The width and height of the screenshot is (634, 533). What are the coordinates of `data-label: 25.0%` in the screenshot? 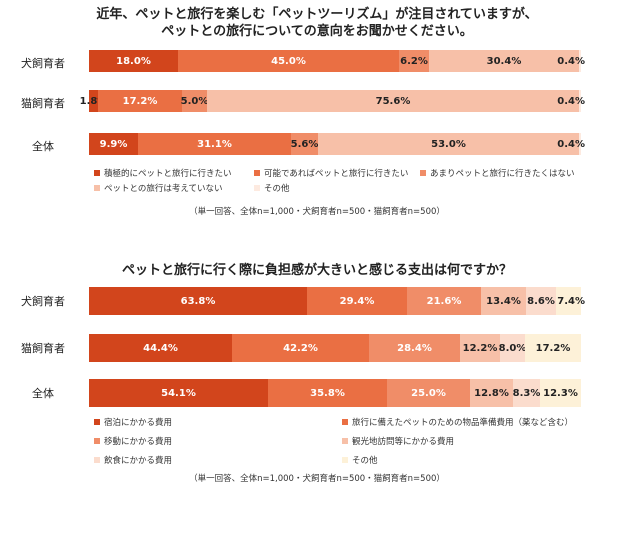 It's located at (428, 393).